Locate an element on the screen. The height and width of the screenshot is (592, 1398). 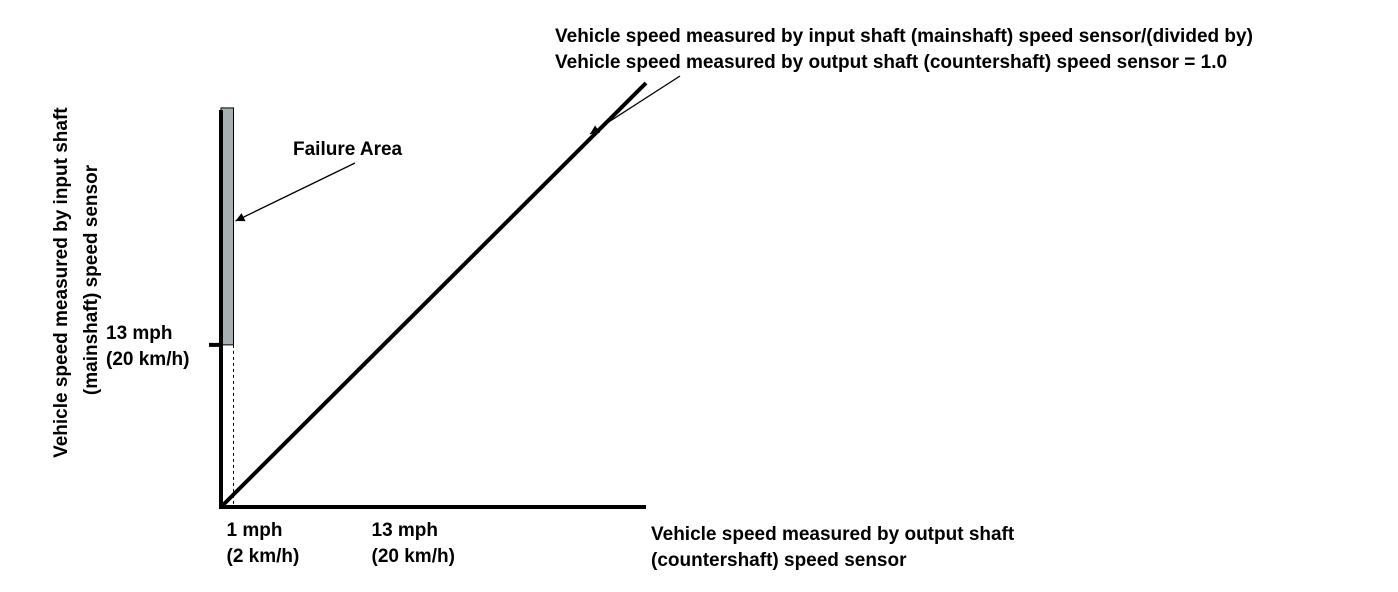
ratio-annotation-arrow is located at coordinates (635, 105).